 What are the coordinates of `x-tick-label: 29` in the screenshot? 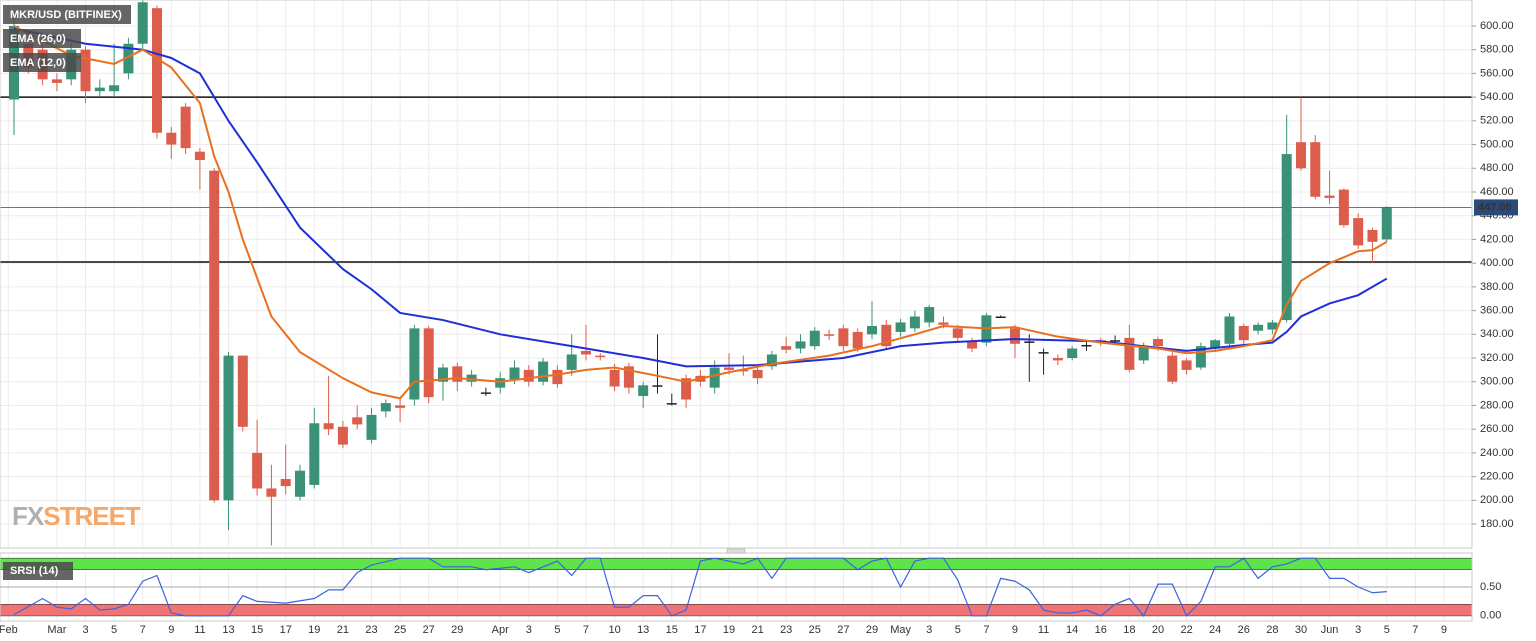 It's located at (457, 630).